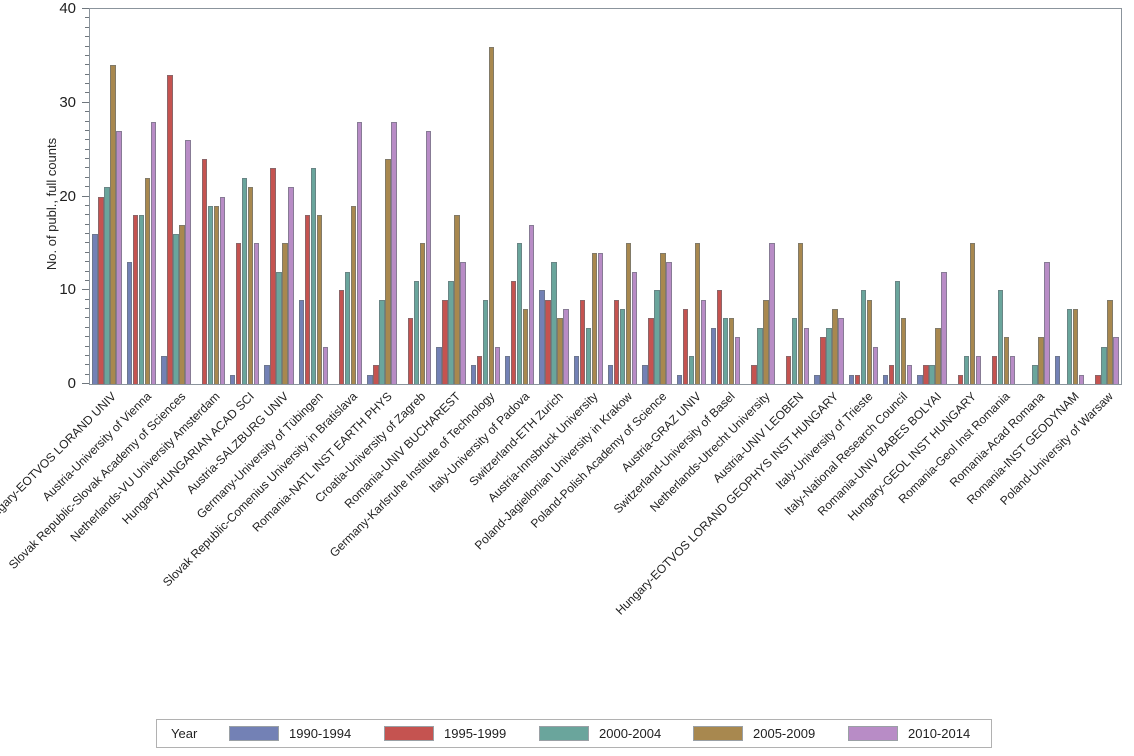 The height and width of the screenshot is (756, 1134). Describe the element at coordinates (184, 733) in the screenshot. I see `legend-title: Year` at that location.